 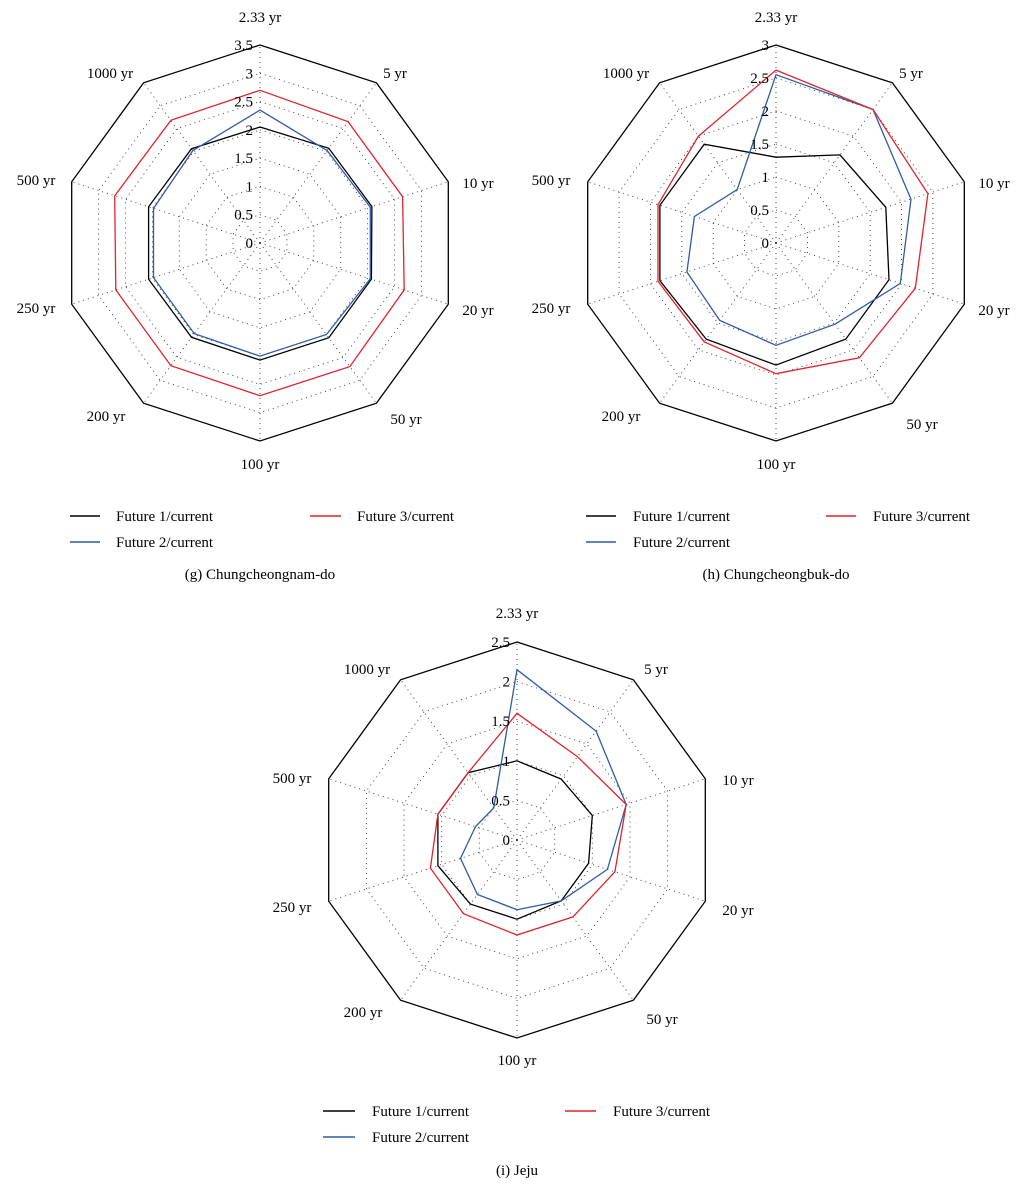 What do you see at coordinates (775, 575) in the screenshot?
I see `chart-caption: (h) Chungcheongbuk-do` at bounding box center [775, 575].